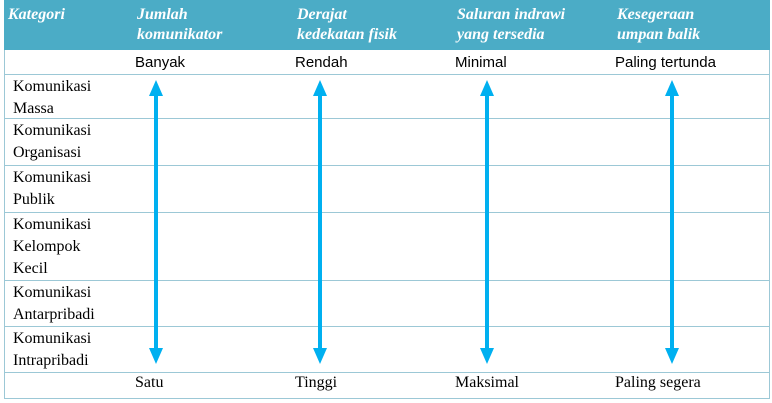  I want to click on bottom-label: Satu, so click(149, 382).